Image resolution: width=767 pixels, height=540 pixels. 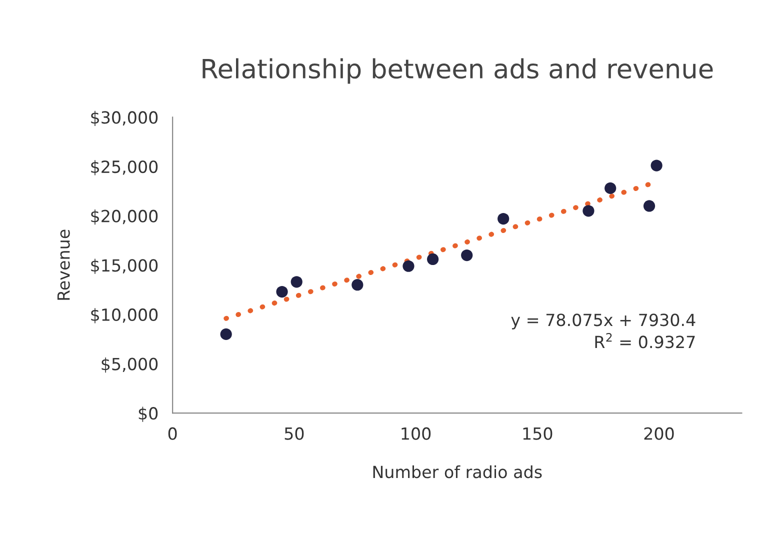 I want to click on annotation: R$^{2}$ = 0.9327, so click(x=645, y=340).